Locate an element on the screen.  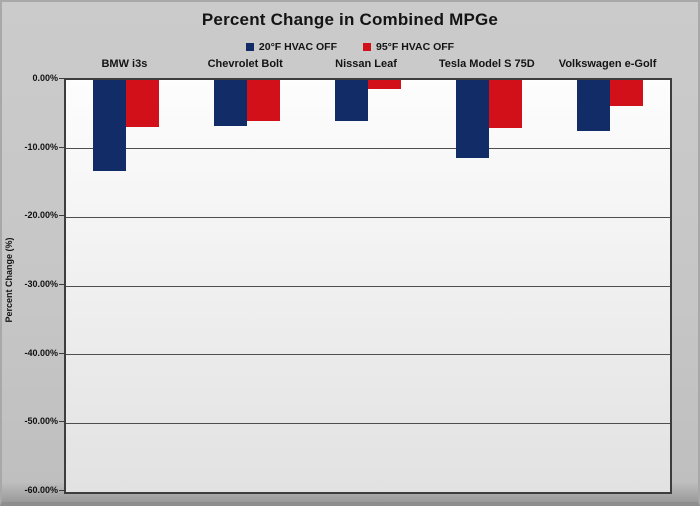
legend-item-1: 95°F HVAC OFF is located at coordinates (408, 47).